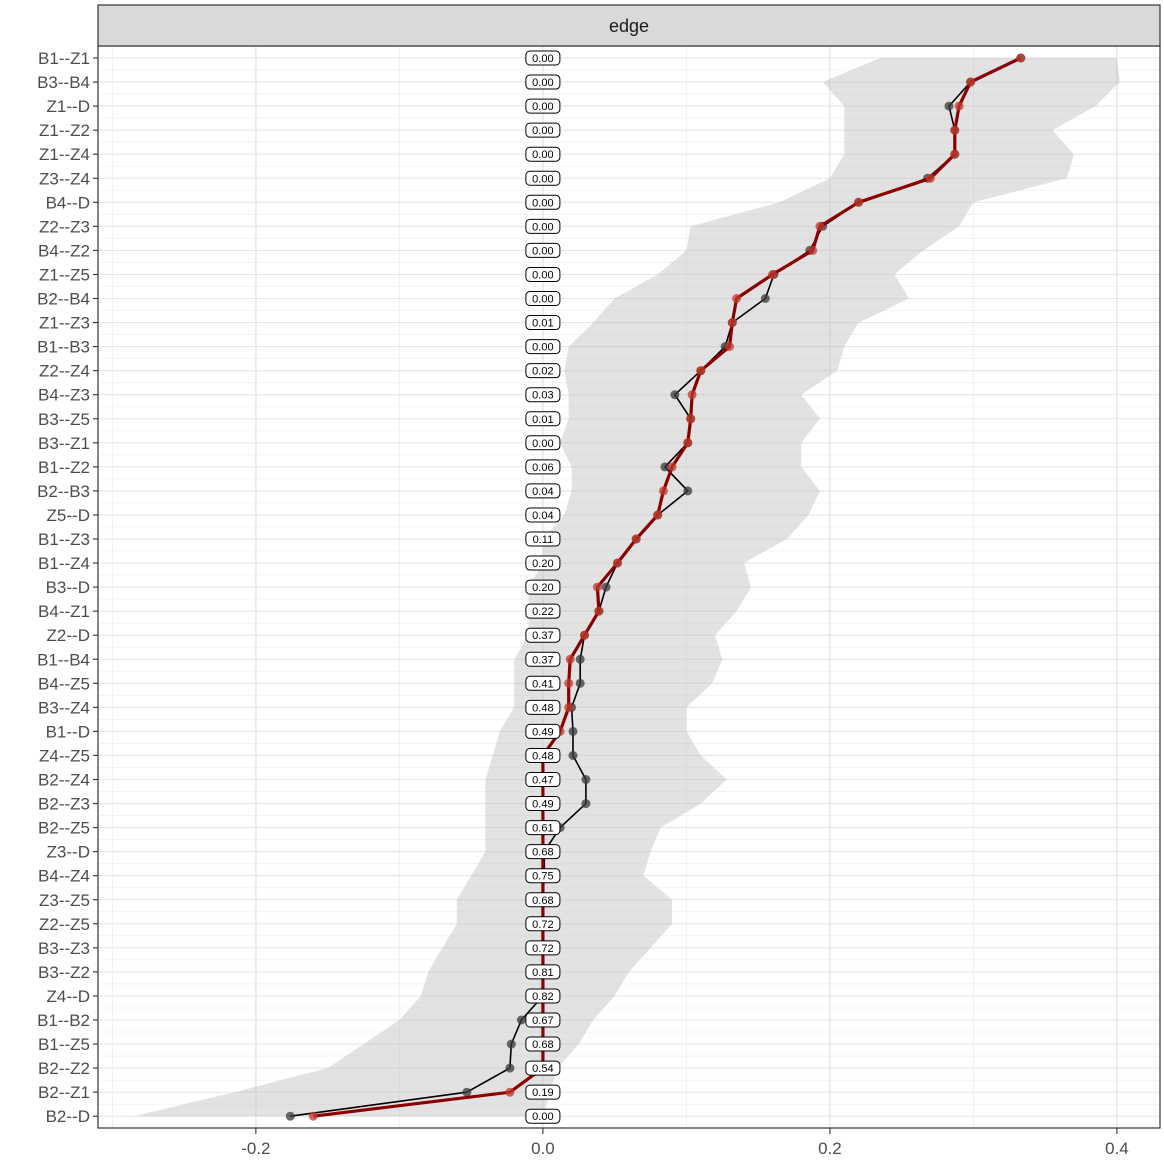  What do you see at coordinates (64, 1044) in the screenshot?
I see `y-tick-label: B1--Z5` at bounding box center [64, 1044].